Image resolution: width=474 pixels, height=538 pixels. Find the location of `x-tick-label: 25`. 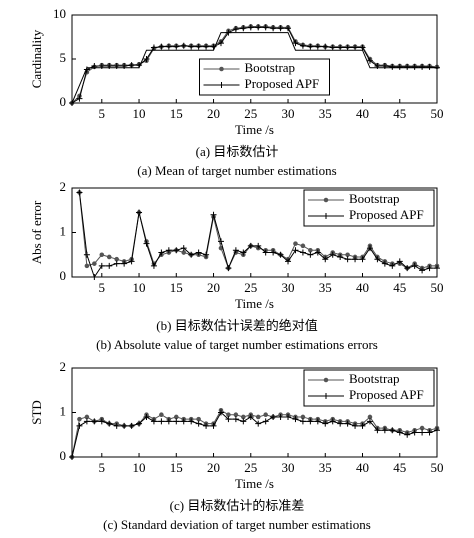

x-tick-label: 25 is located at coordinates (250, 467).